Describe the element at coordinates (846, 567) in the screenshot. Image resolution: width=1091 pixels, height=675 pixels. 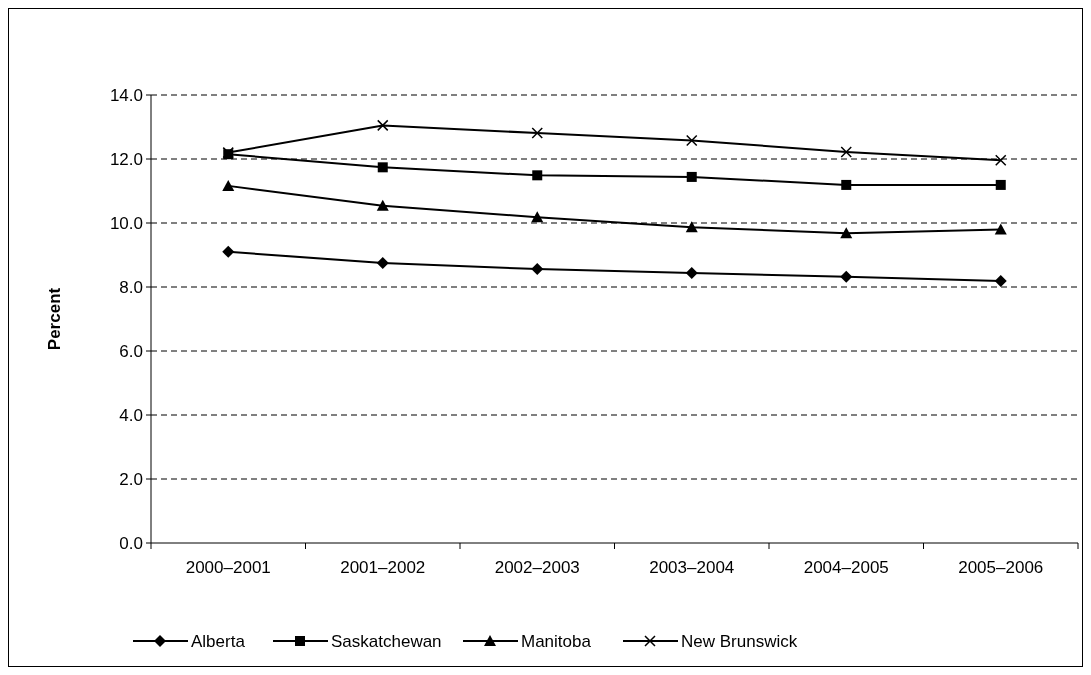
I see `x-tick-label: 2004–2005` at that location.